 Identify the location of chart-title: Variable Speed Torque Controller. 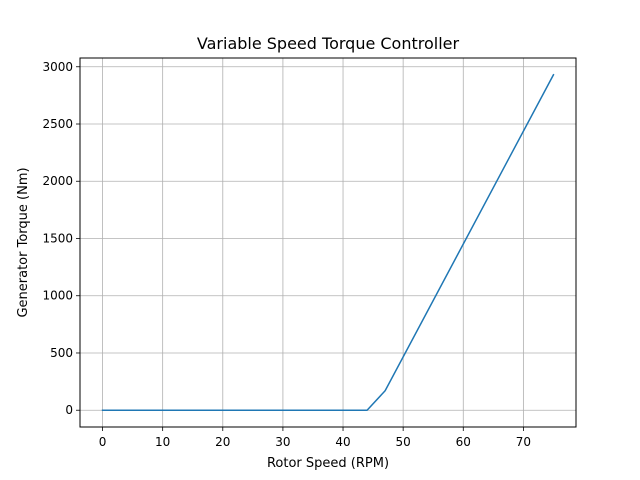
(328, 43).